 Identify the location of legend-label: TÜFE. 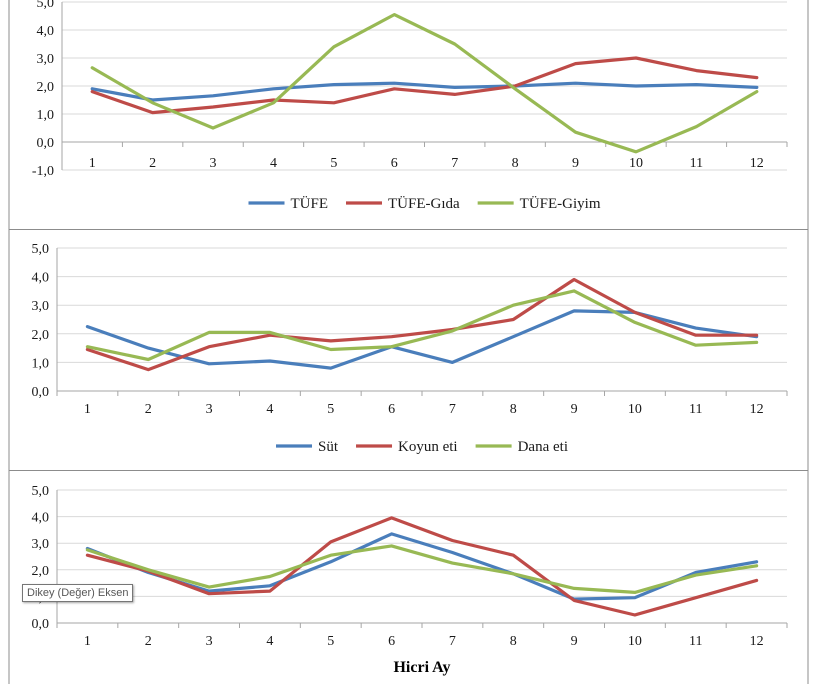
(310, 203).